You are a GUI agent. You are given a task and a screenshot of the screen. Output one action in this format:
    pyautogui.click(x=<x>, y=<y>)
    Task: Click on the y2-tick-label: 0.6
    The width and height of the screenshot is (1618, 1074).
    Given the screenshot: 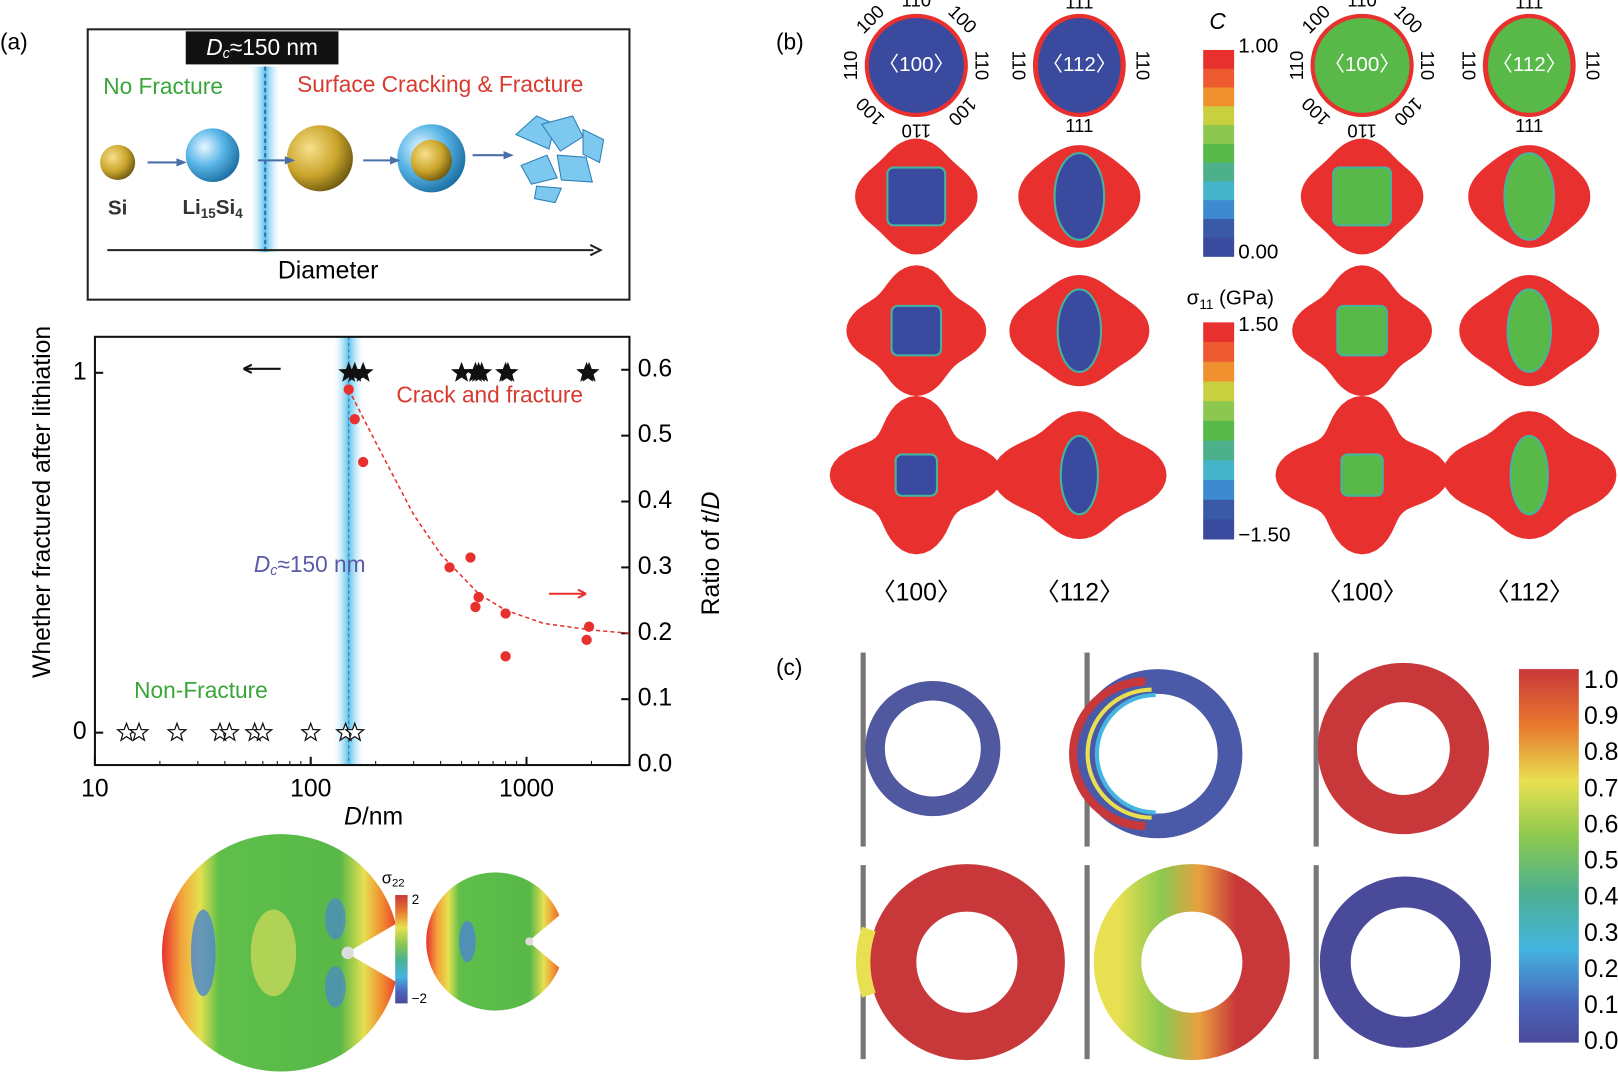 What is the action you would take?
    pyautogui.click(x=655, y=368)
    